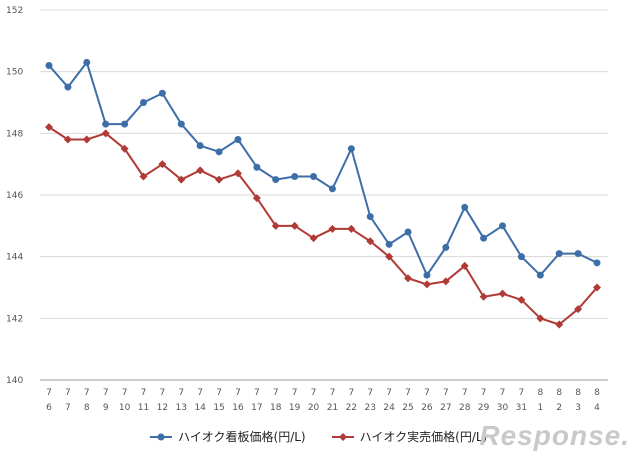  I want to click on x-tick-day: 23, so click(370, 408).